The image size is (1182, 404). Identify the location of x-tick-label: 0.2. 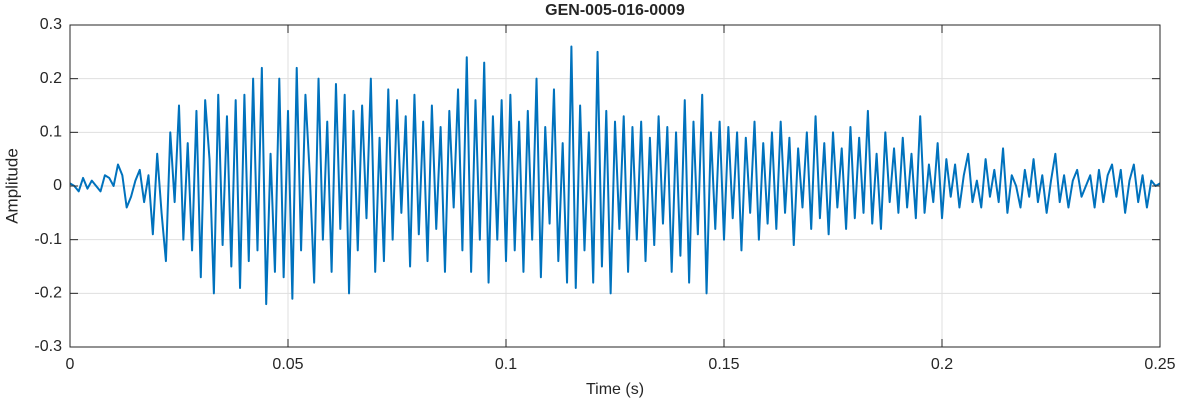
(942, 364).